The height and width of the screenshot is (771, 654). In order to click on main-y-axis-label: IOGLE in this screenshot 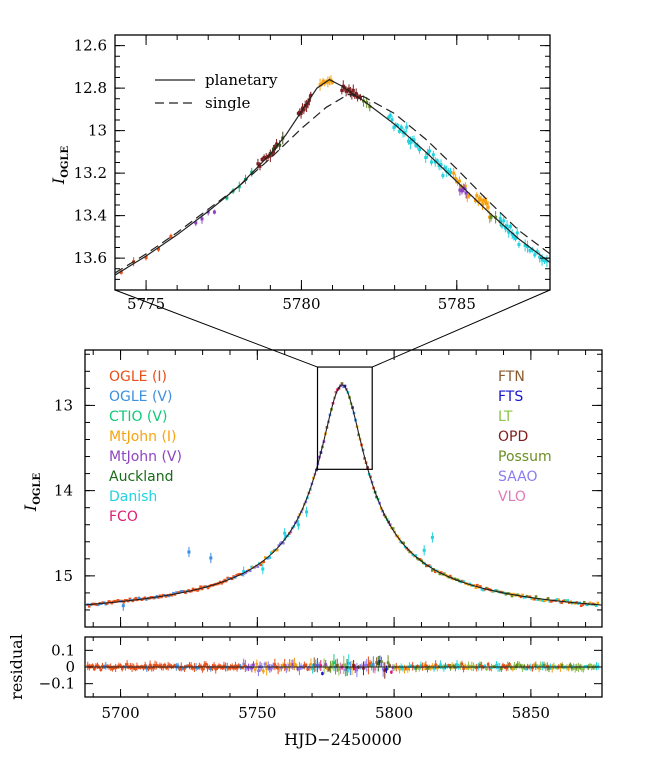, I will do `click(32, 493)`.